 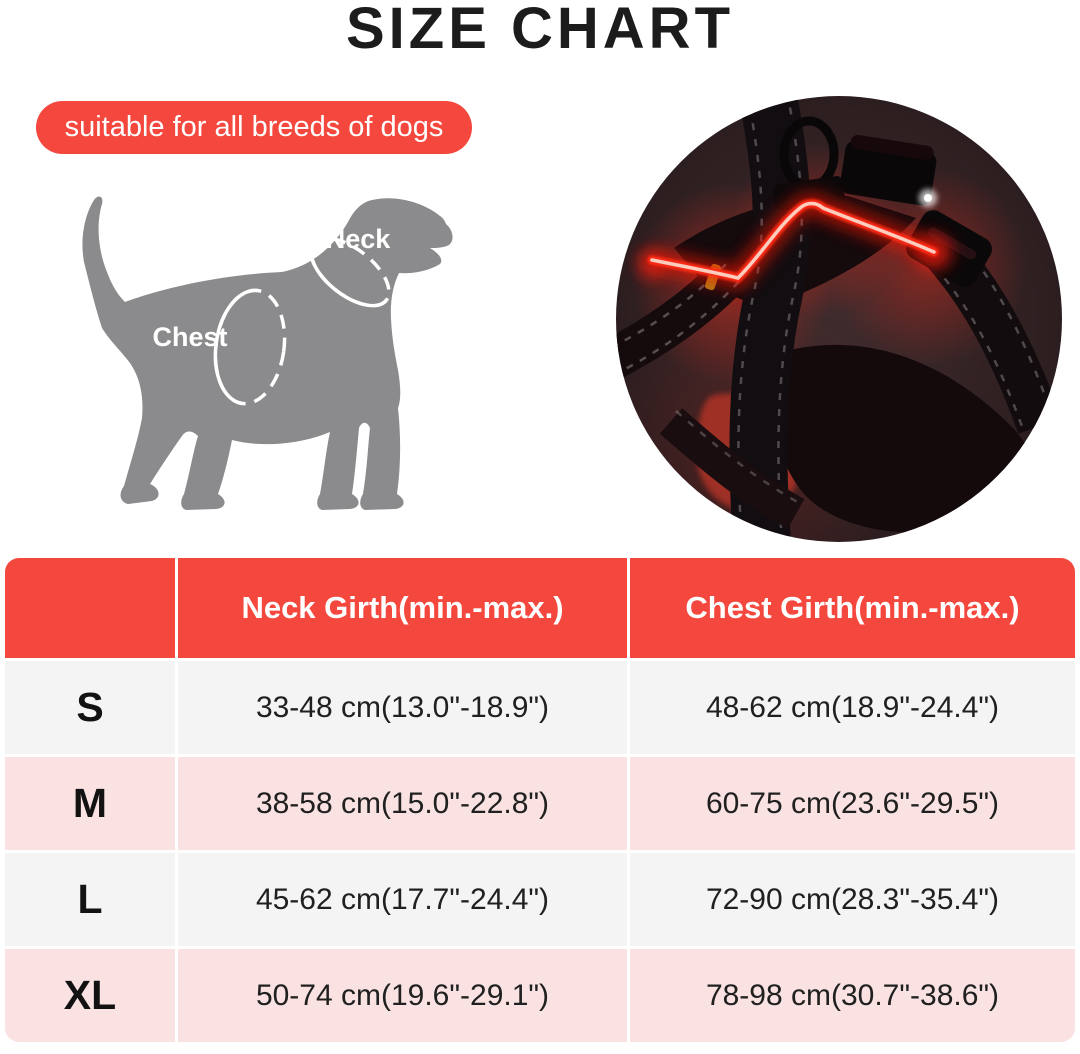 What do you see at coordinates (852, 802) in the screenshot?
I see `chest-girth-cell-m: 60-75 cm(23.6"-29.5")` at bounding box center [852, 802].